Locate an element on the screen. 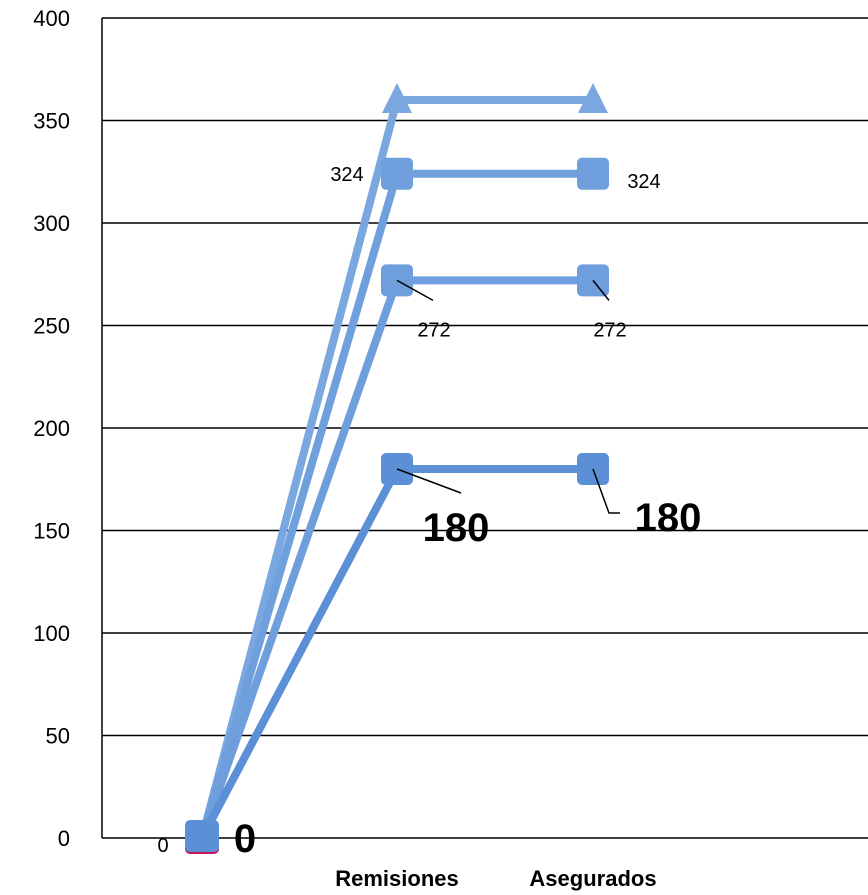 Image resolution: width=868 pixels, height=895 pixels. leader-s2-p1 is located at coordinates (415, 290).